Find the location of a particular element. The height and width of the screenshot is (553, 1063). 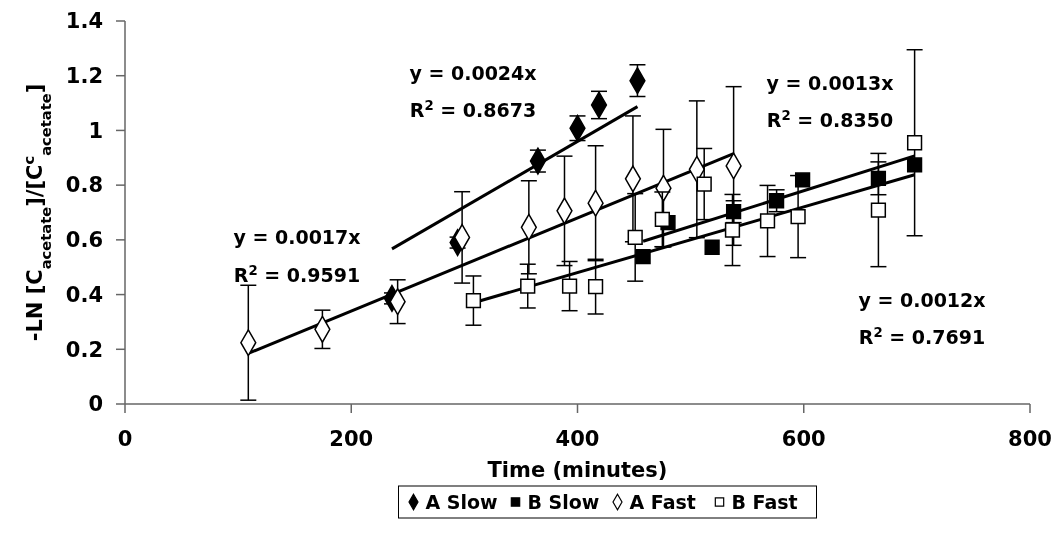

annotation: R$^{2}$ = 0.8350 is located at coordinates (830, 119).